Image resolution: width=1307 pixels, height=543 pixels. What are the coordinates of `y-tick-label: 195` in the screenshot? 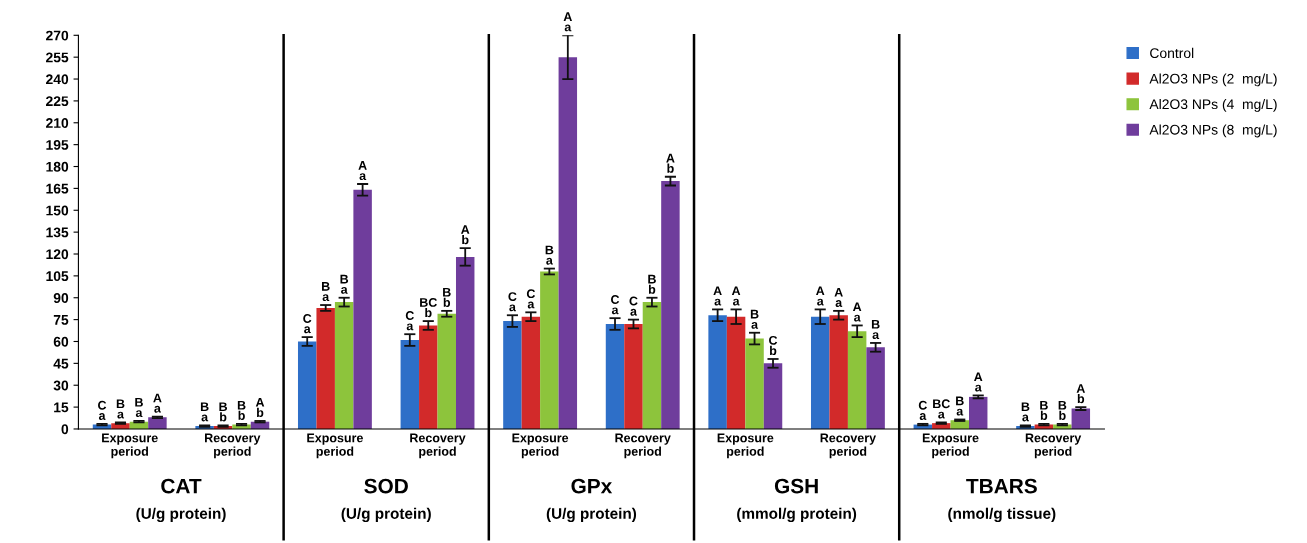 It's located at (57, 144).